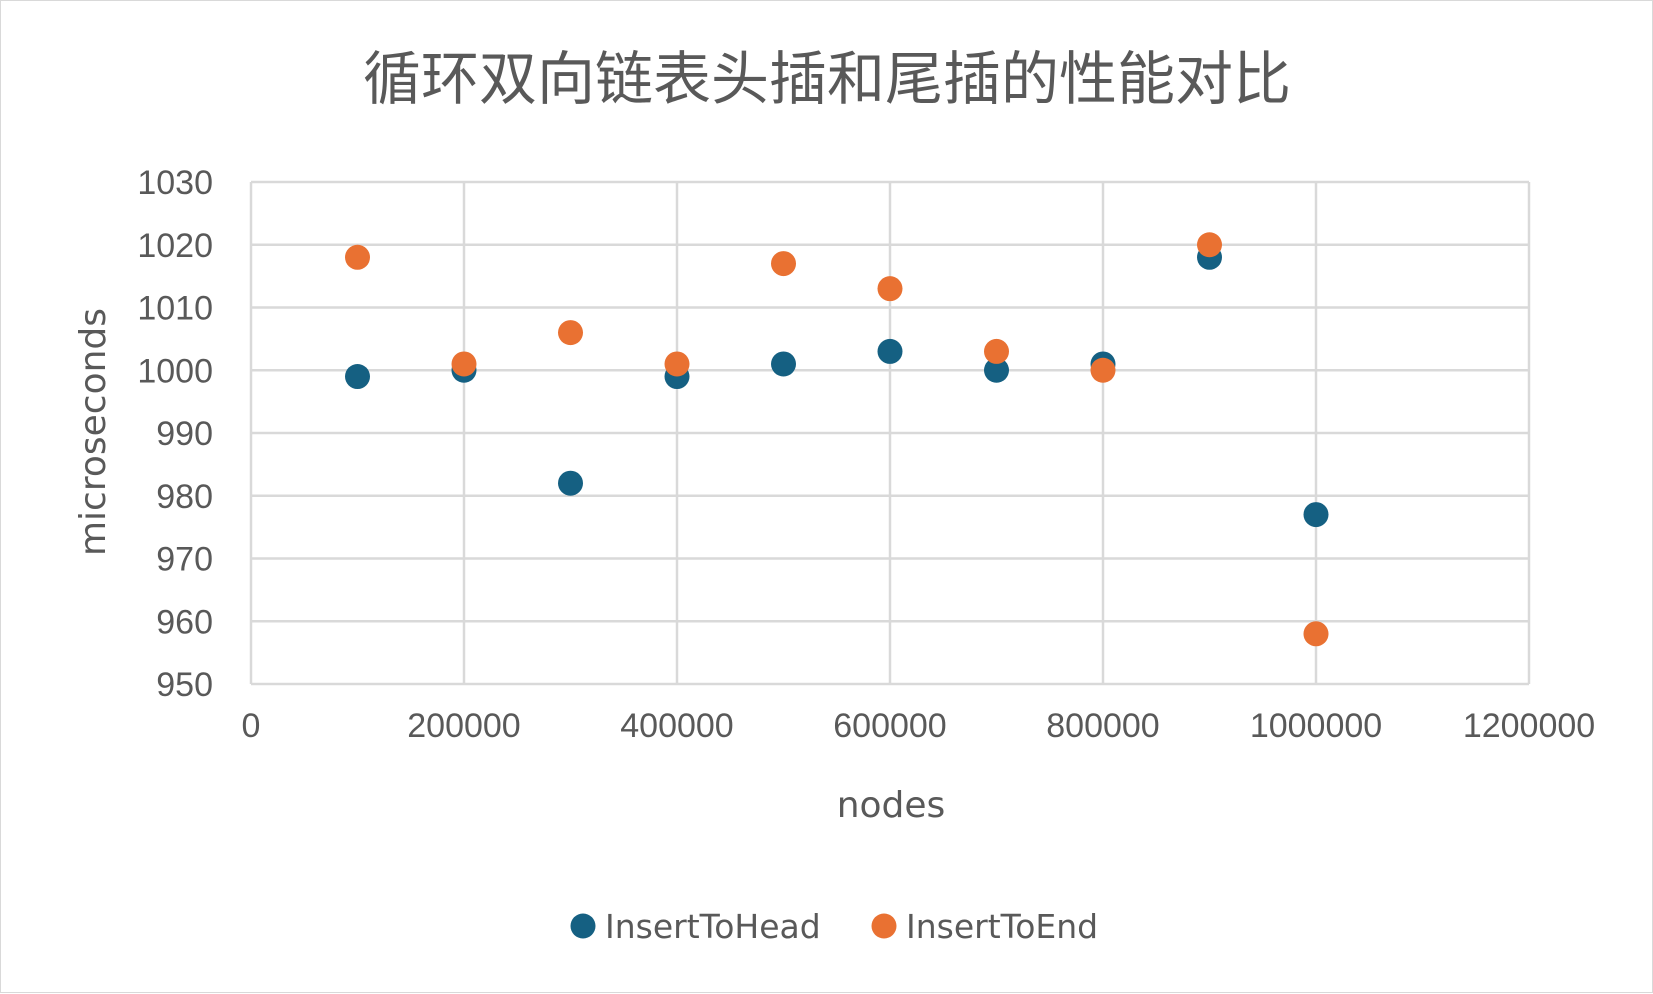  I want to click on y-tick-label-5: 1000, so click(175, 371).